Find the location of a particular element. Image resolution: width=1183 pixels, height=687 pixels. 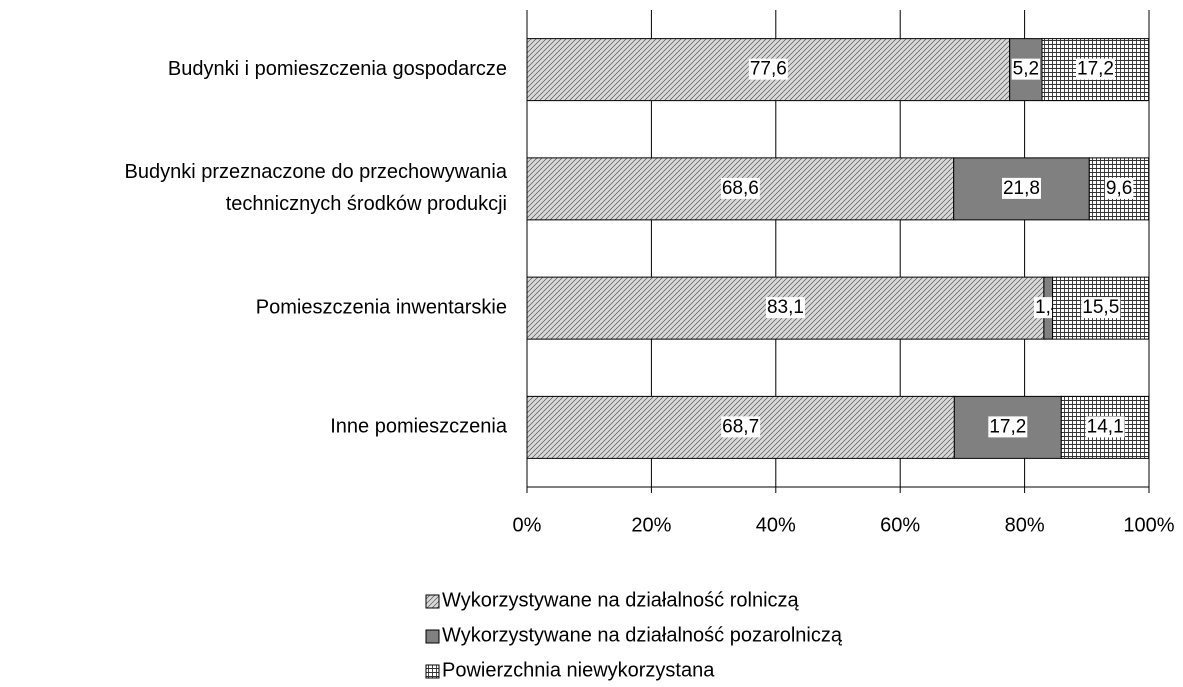

legend-label: Powierzchnia niewykorzystana is located at coordinates (578, 670).